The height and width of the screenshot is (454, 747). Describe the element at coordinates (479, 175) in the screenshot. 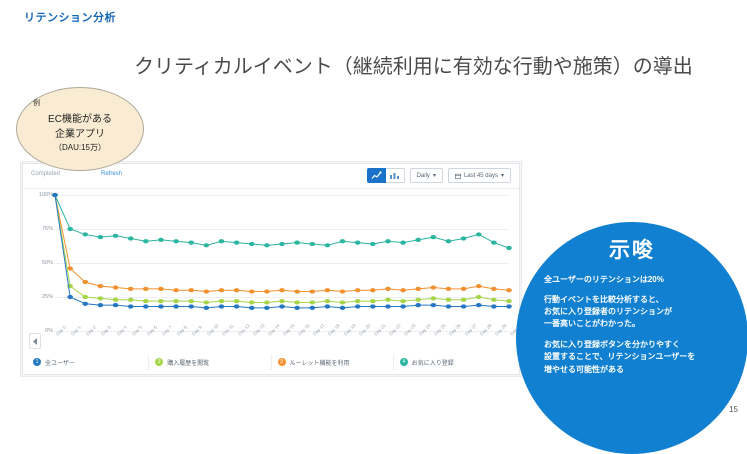

I see `date-range-dropdown: Last 45 days ▾` at that location.